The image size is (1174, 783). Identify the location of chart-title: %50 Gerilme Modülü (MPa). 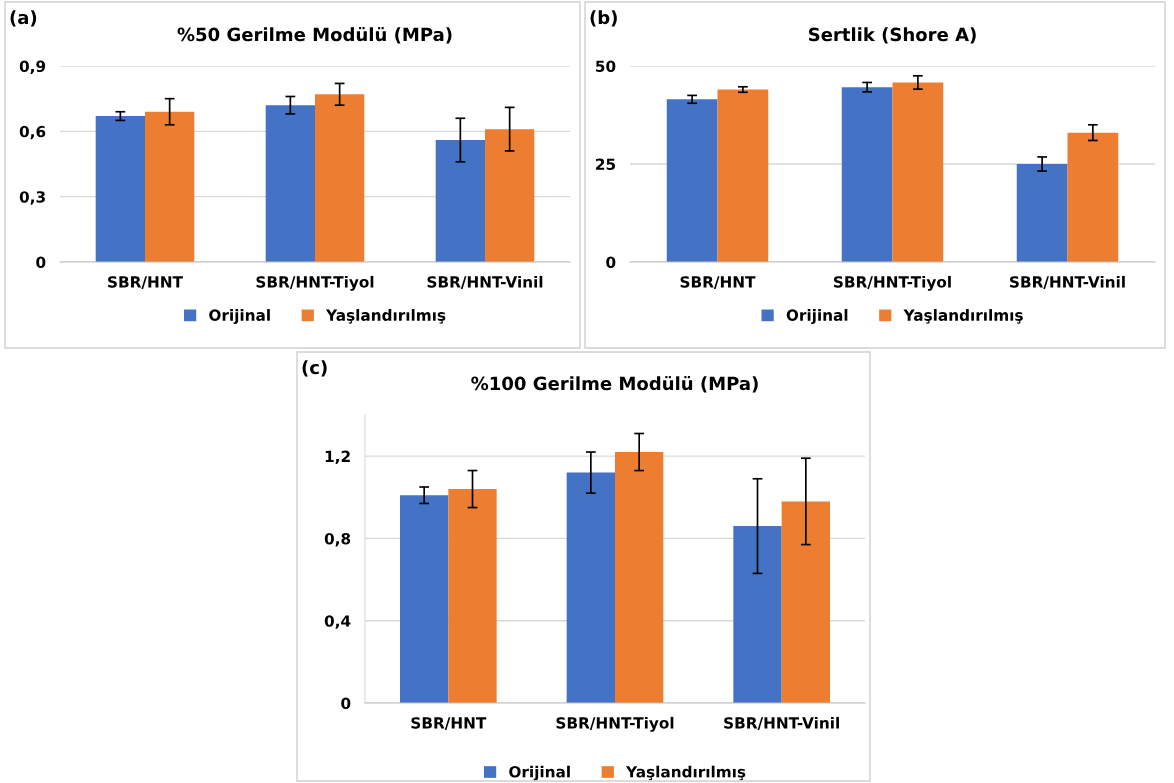
(314, 35).